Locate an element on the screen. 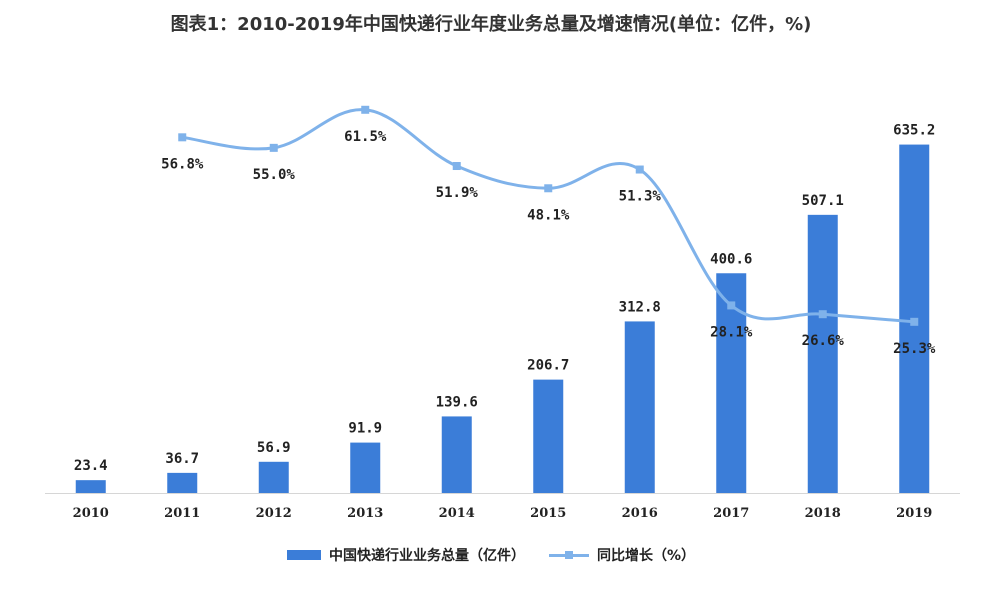 This screenshot has height=589, width=982. growth-label: 26.6% is located at coordinates (823, 341).